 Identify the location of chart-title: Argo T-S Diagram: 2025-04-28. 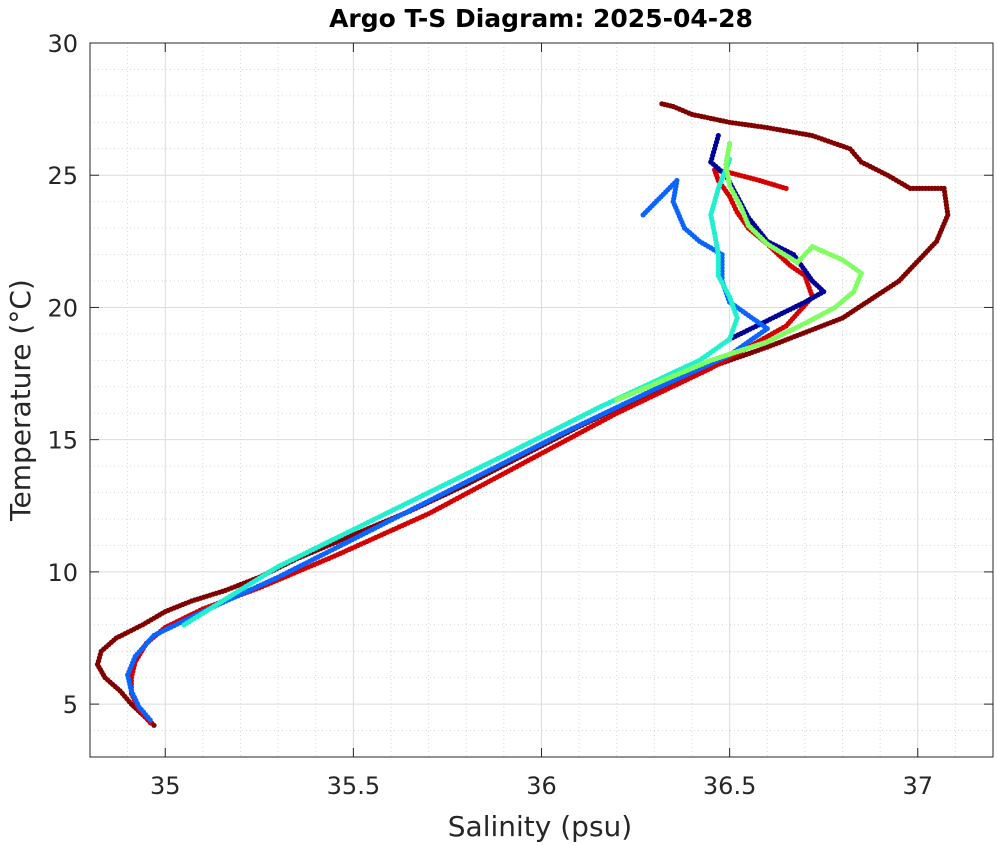
(541, 18).